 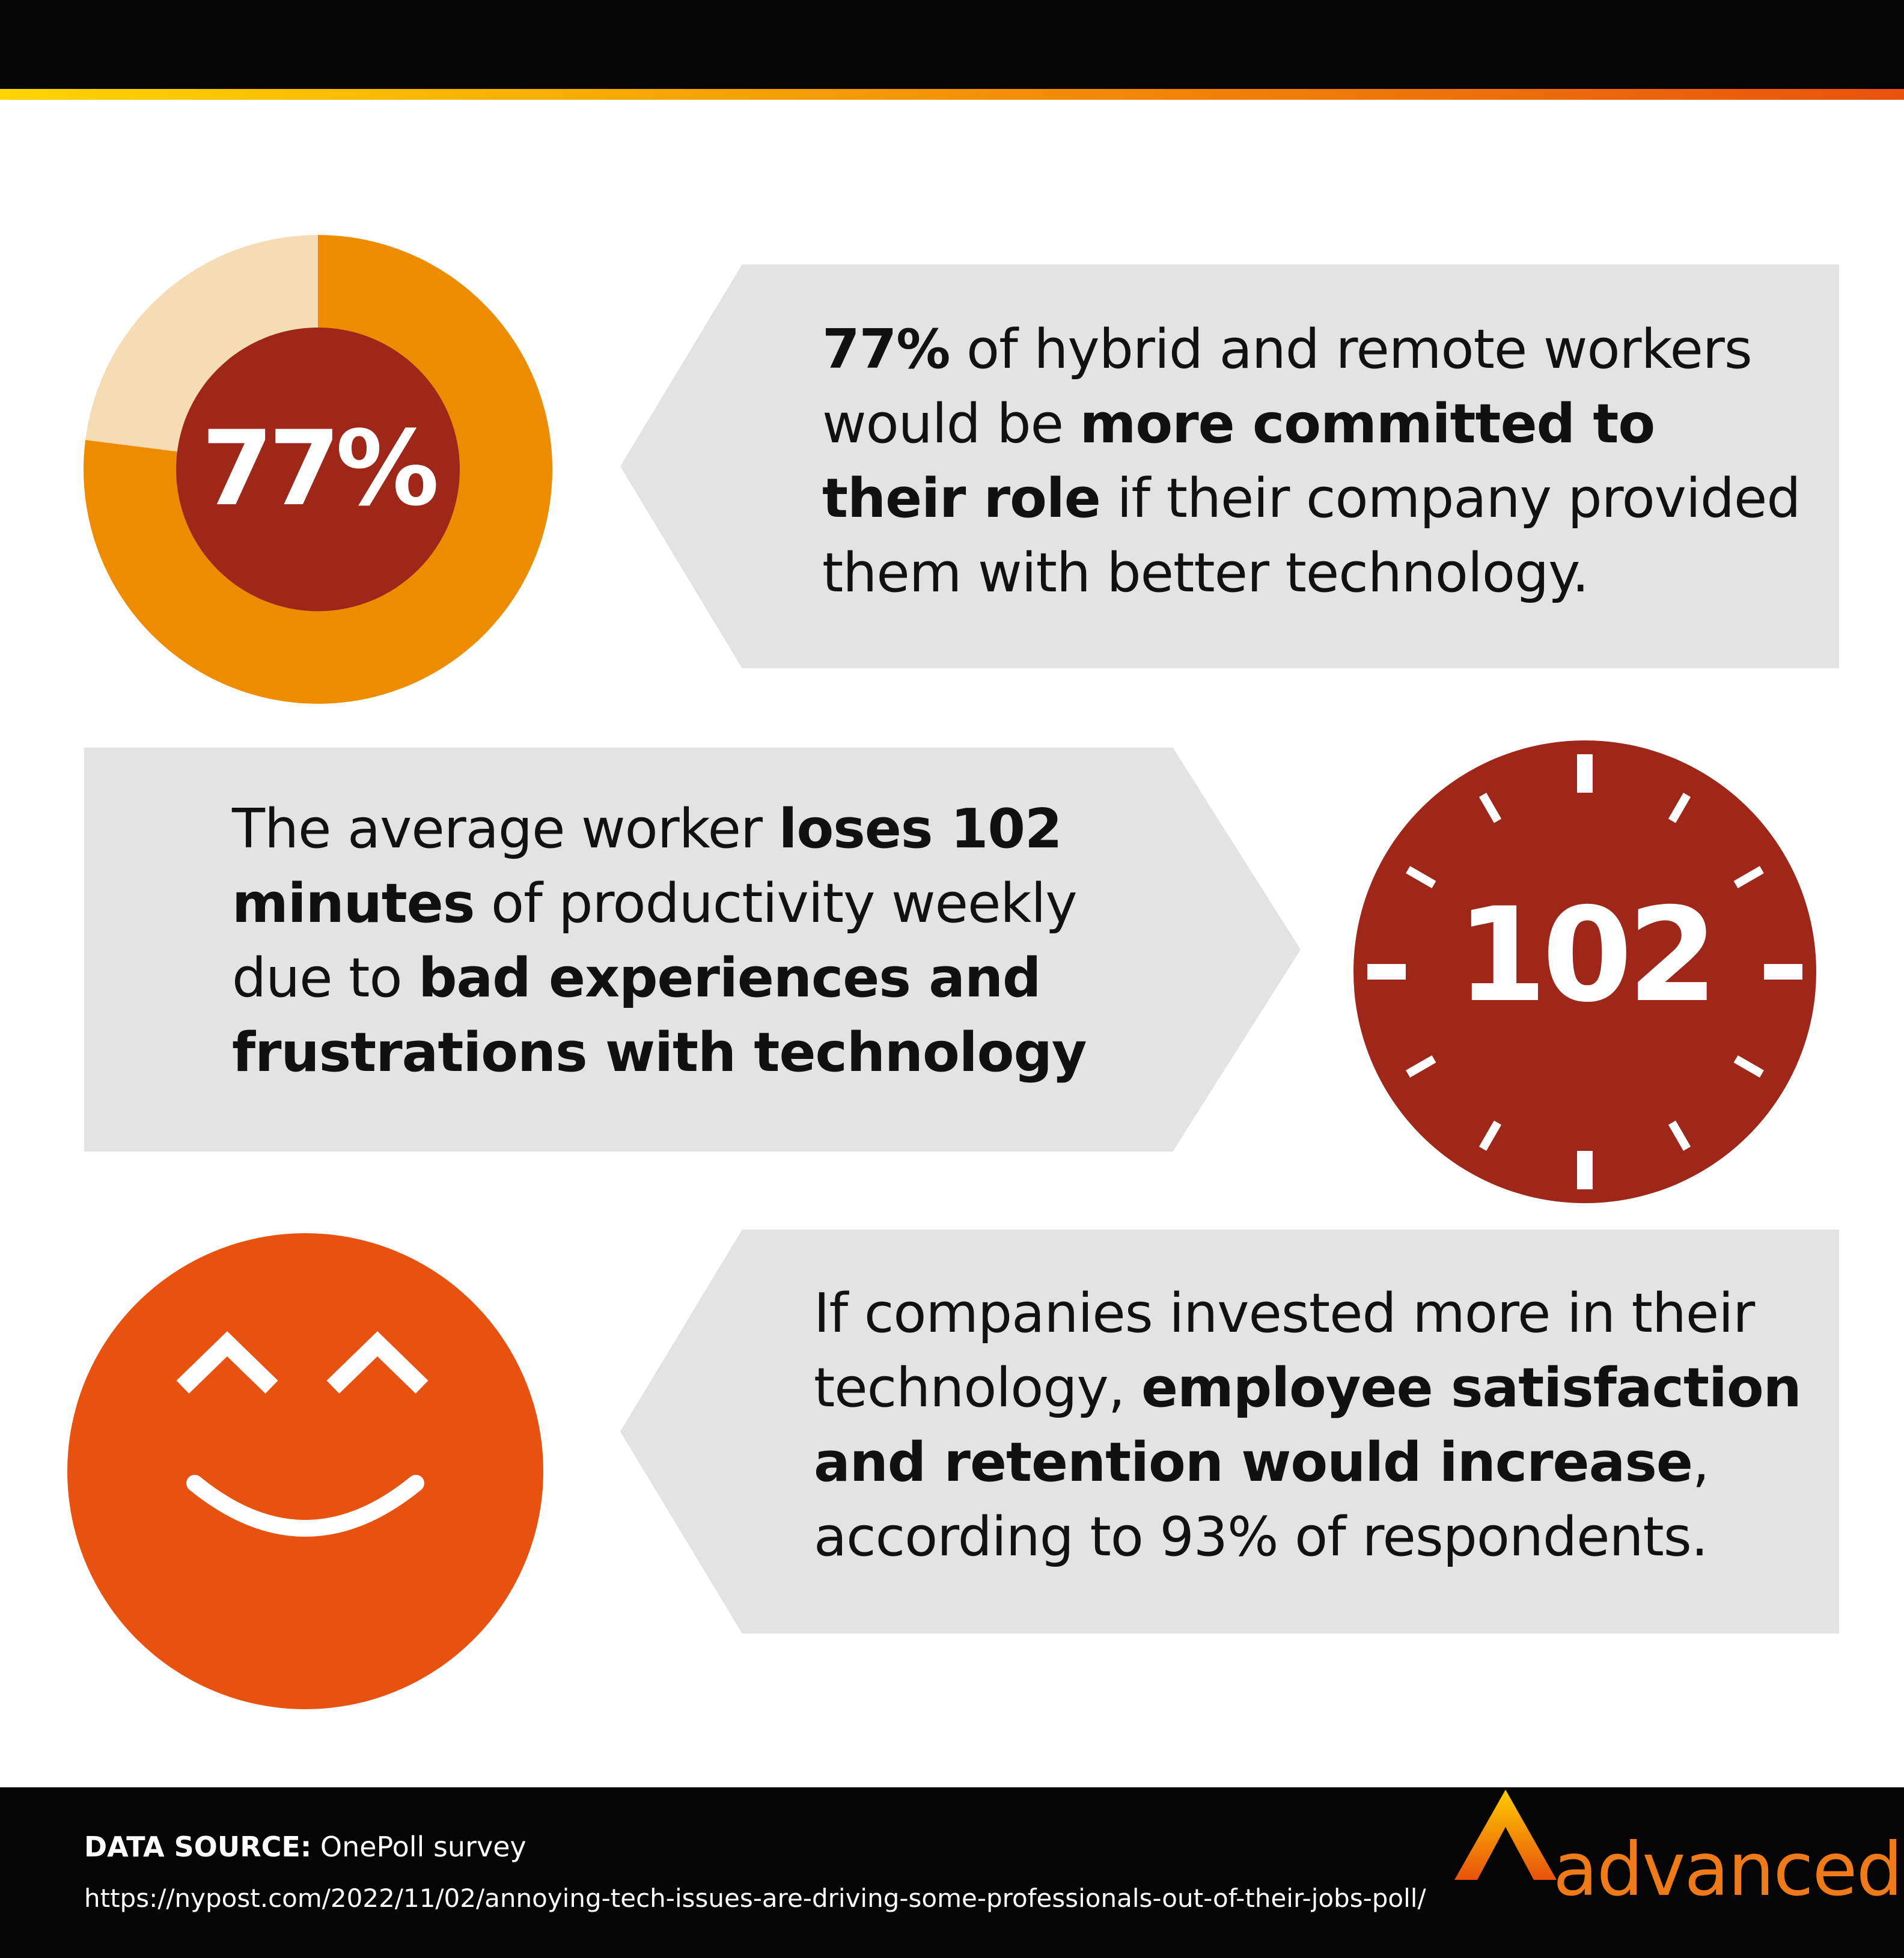 I want to click on stat-1-text-part-1: of hybrid and remote workers would be, so click(x=1287, y=387).